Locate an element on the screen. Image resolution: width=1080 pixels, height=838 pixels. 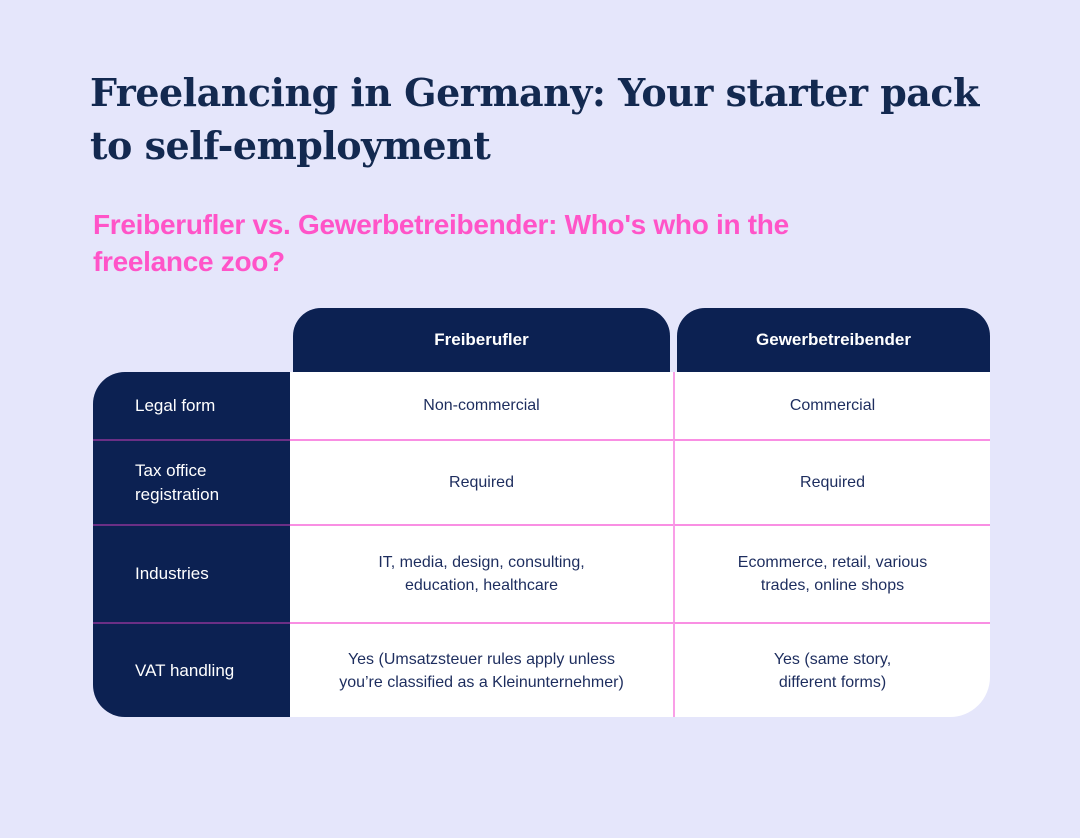
column-header-gewerbetreibender: Gewerbetreibender is located at coordinates (833, 340).